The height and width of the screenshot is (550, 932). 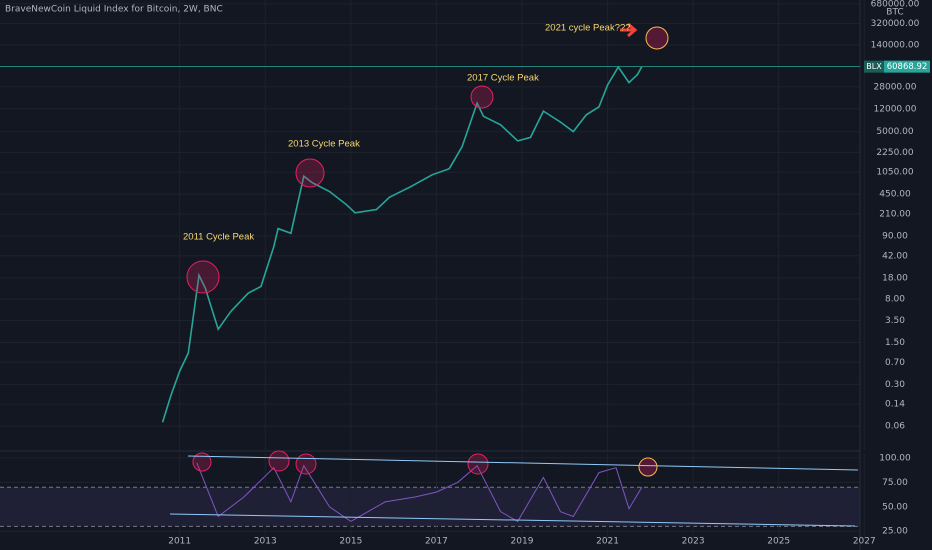 What do you see at coordinates (895, 4) in the screenshot?
I see `y-tick-label: 680000.00` at bounding box center [895, 4].